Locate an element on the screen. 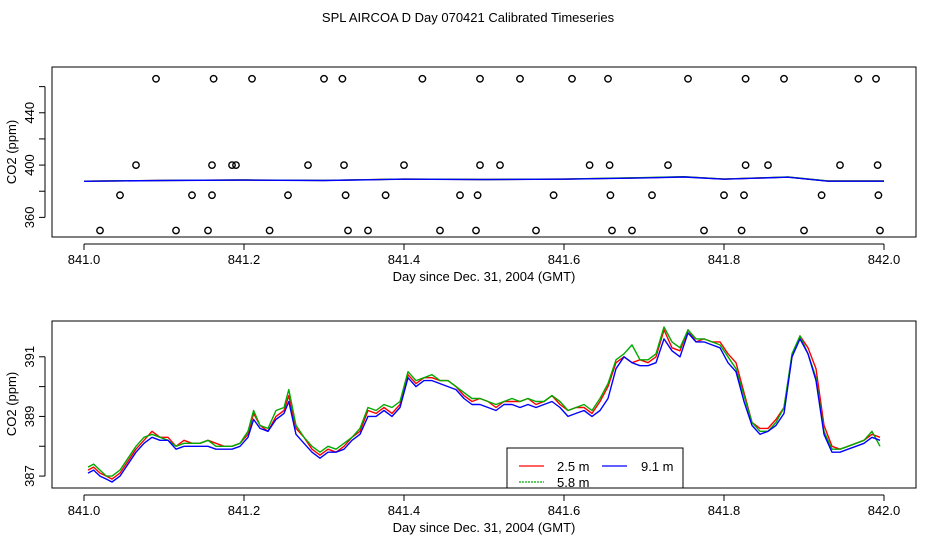 This screenshot has height=540, width=936. bottom-y-tick-label: 391 is located at coordinates (29, 357).